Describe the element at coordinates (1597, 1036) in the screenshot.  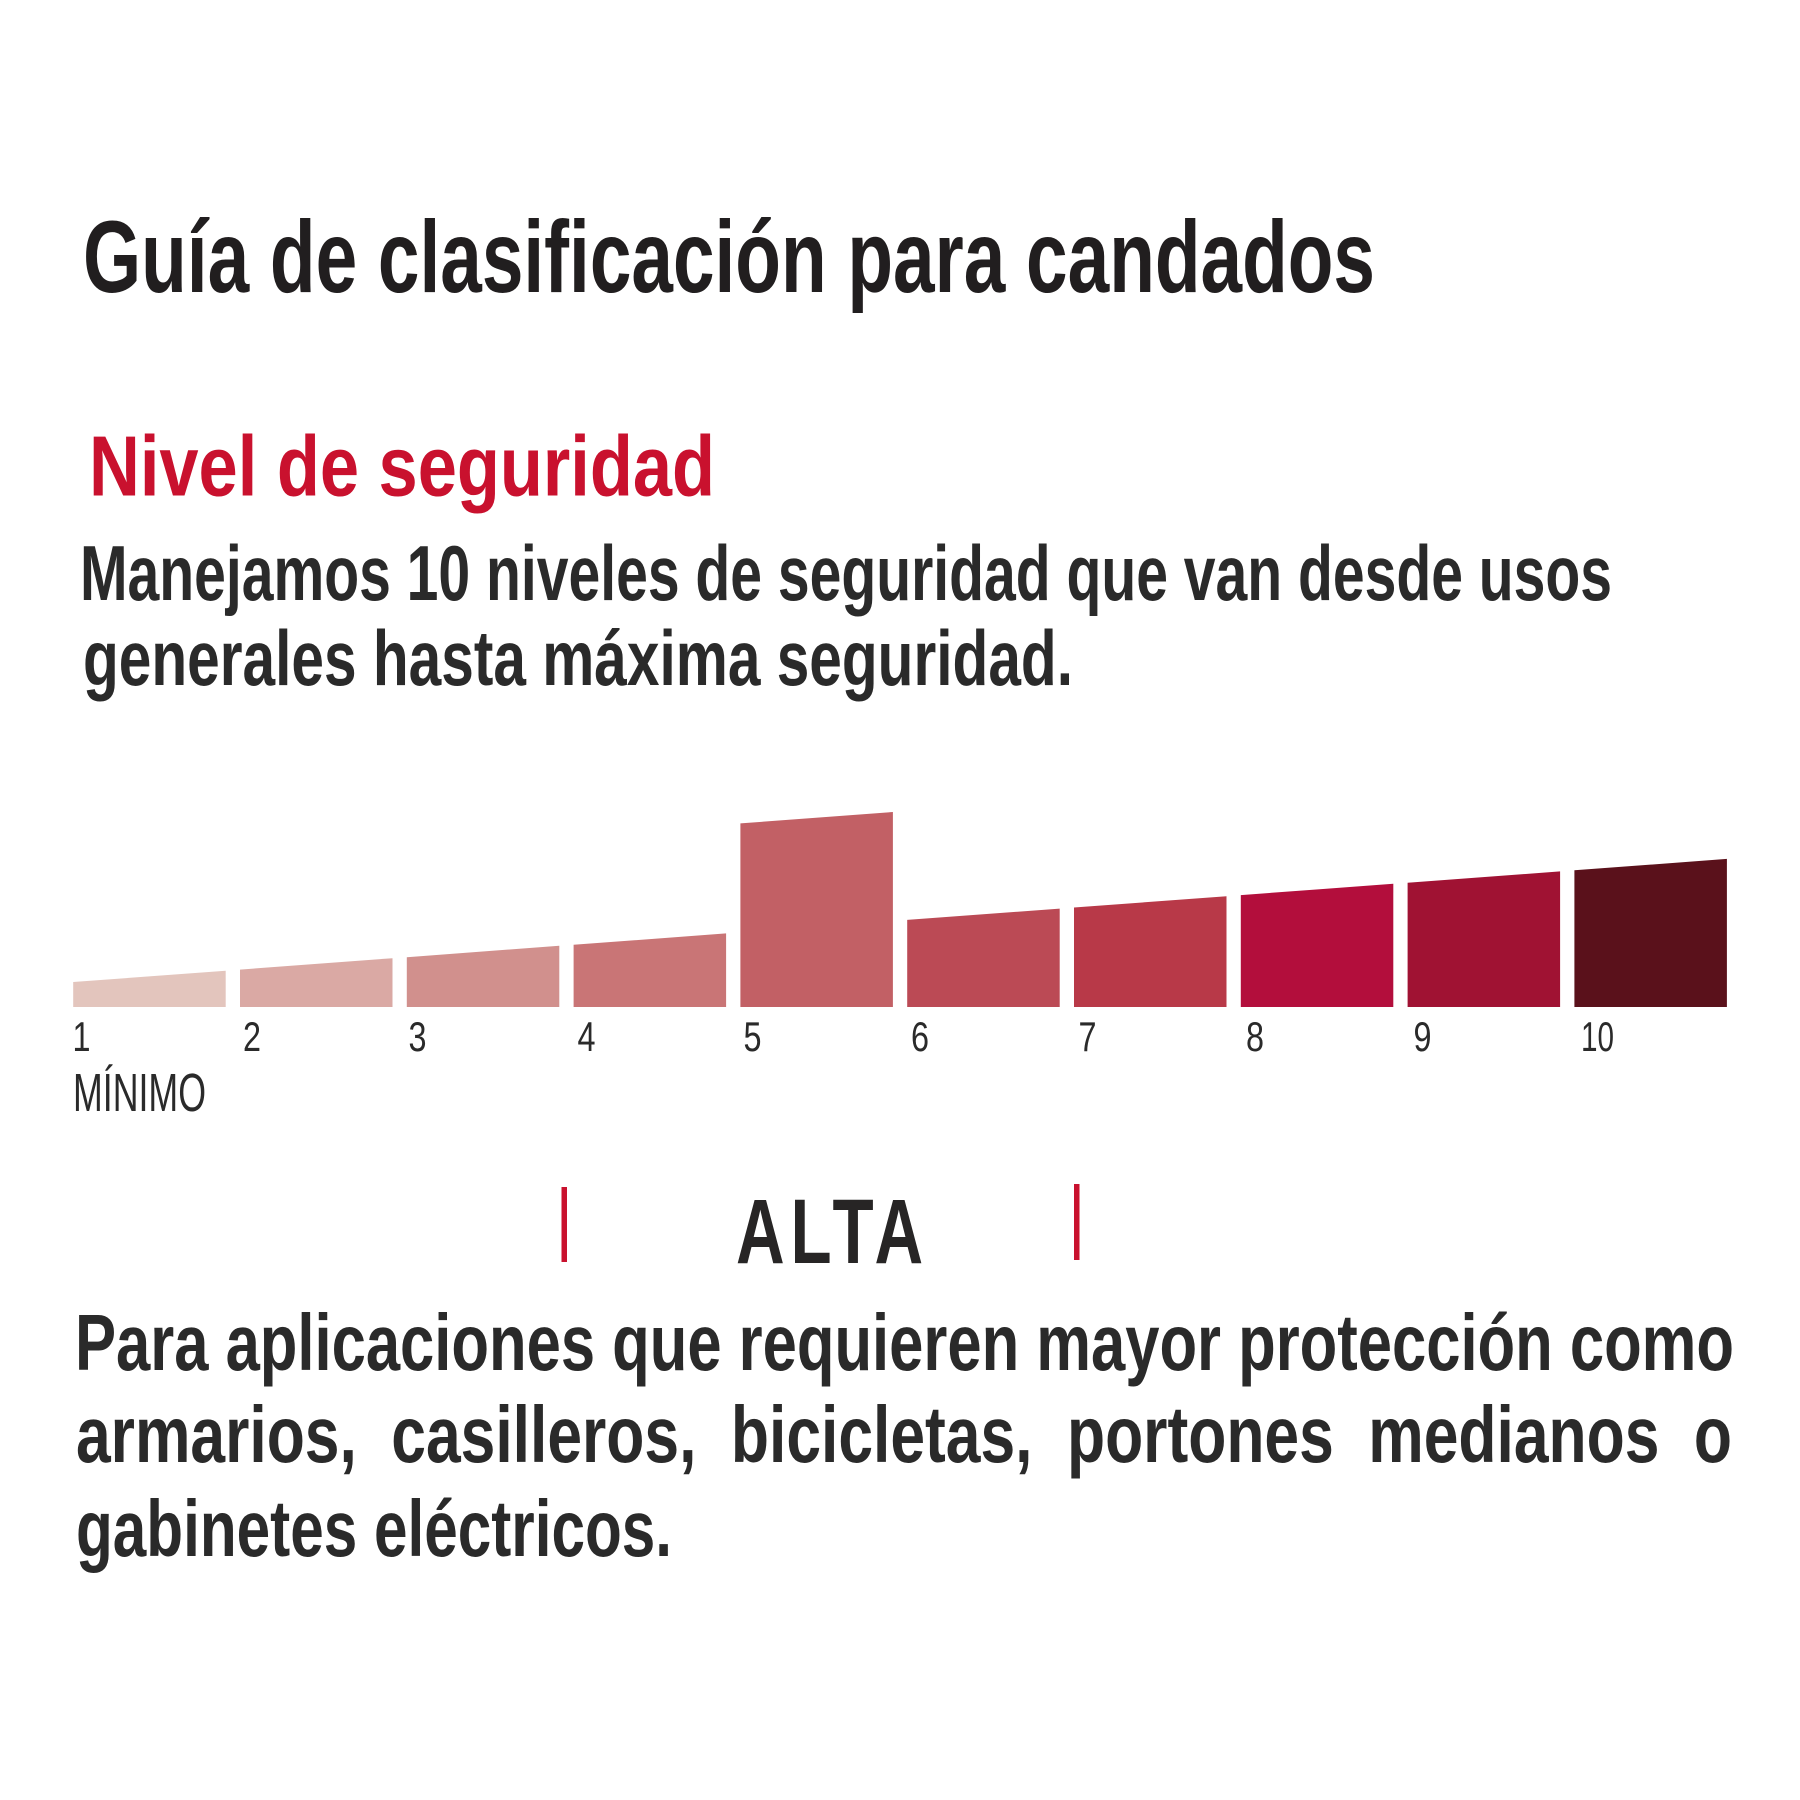
I see `svg-text: 10` at that location.